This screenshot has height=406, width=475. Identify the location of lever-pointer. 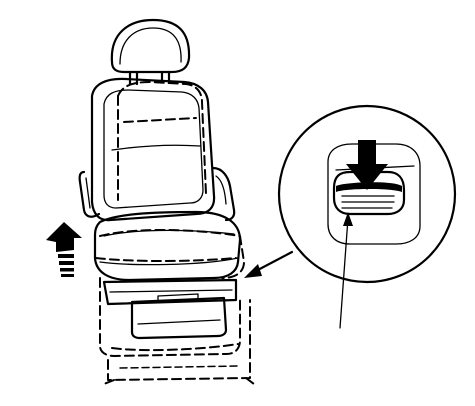
(346, 270).